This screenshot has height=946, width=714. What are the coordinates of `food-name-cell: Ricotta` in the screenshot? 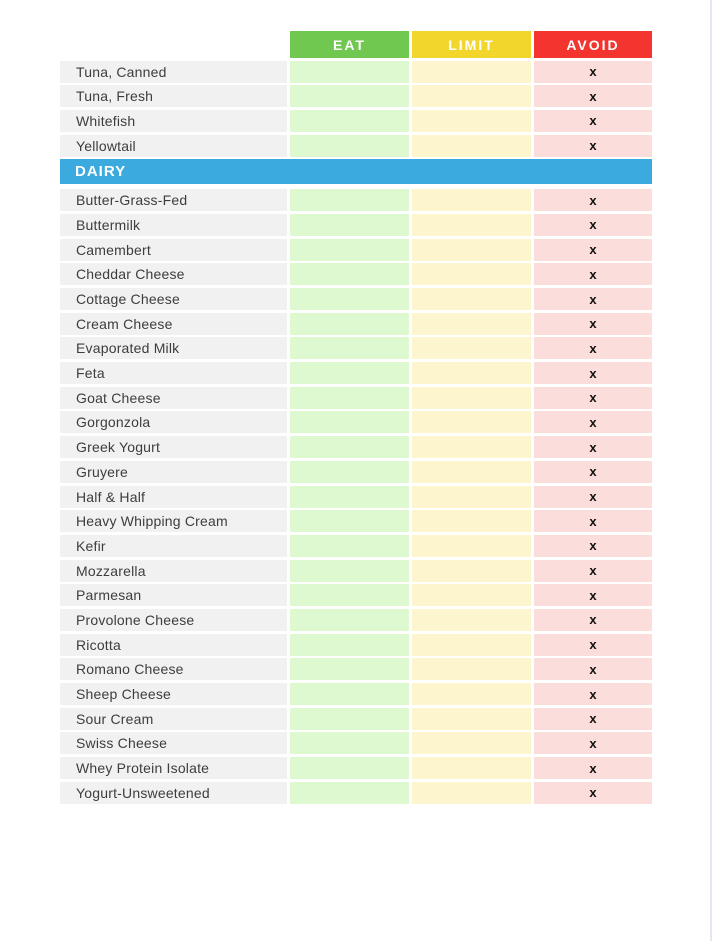 It's located at (173, 644).